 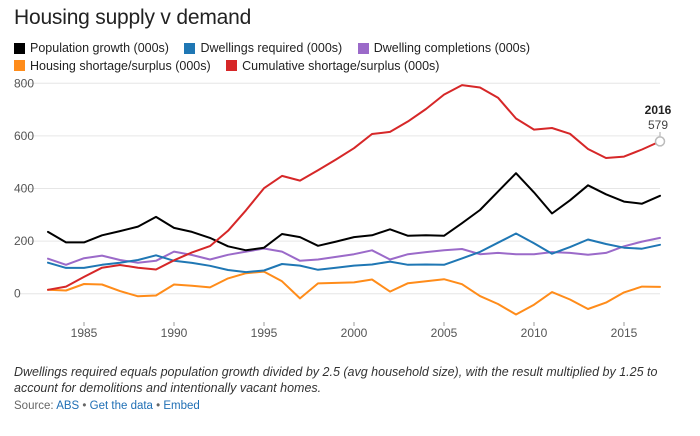 What do you see at coordinates (190, 48) in the screenshot?
I see `legend-swatch-dwellings-required` at bounding box center [190, 48].